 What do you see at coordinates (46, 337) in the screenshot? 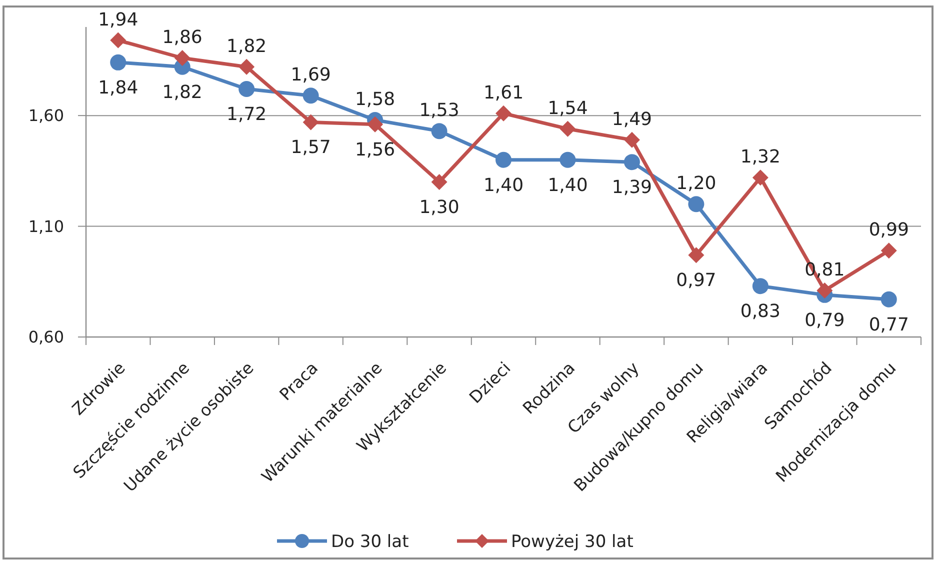
I see `y-tick-label: 0,60` at bounding box center [46, 337].